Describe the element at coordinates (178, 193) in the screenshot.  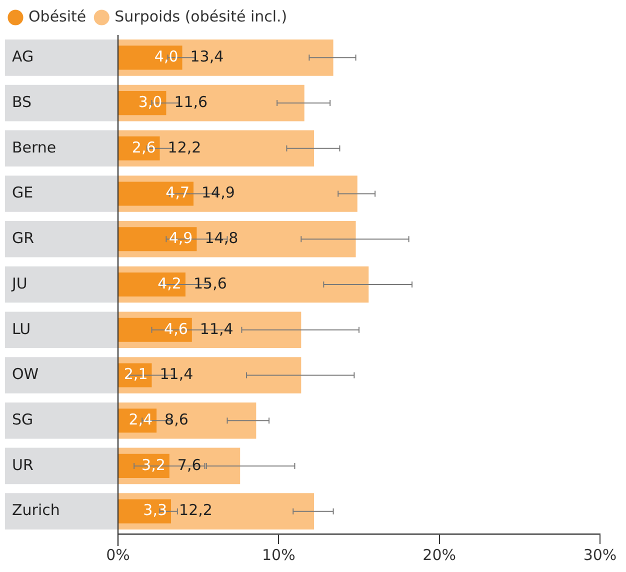
I see `data-label: 4,7` at that location.